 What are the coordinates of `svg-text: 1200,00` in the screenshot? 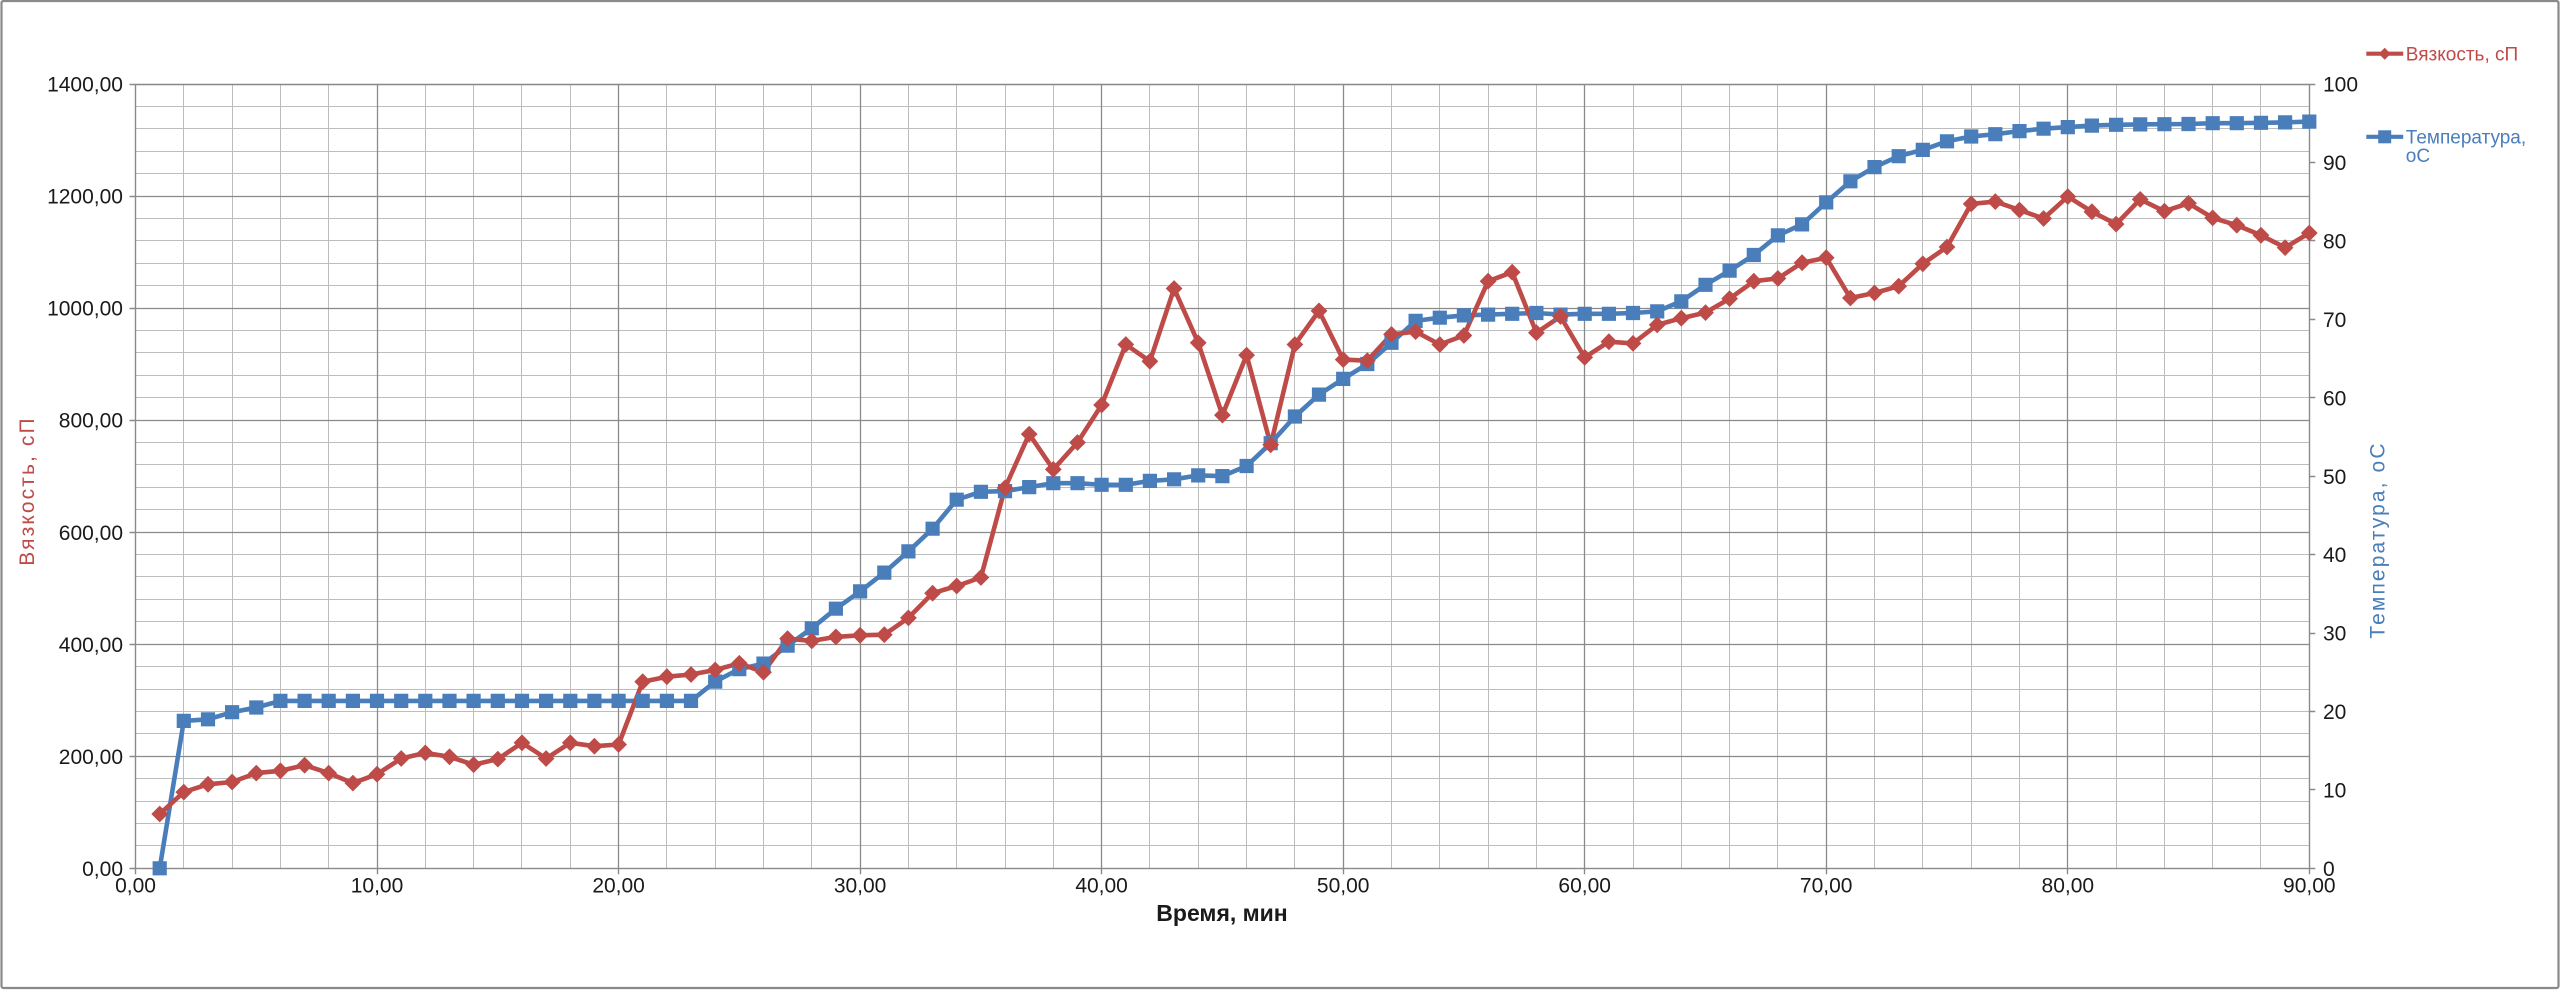 It's located at (85, 197).